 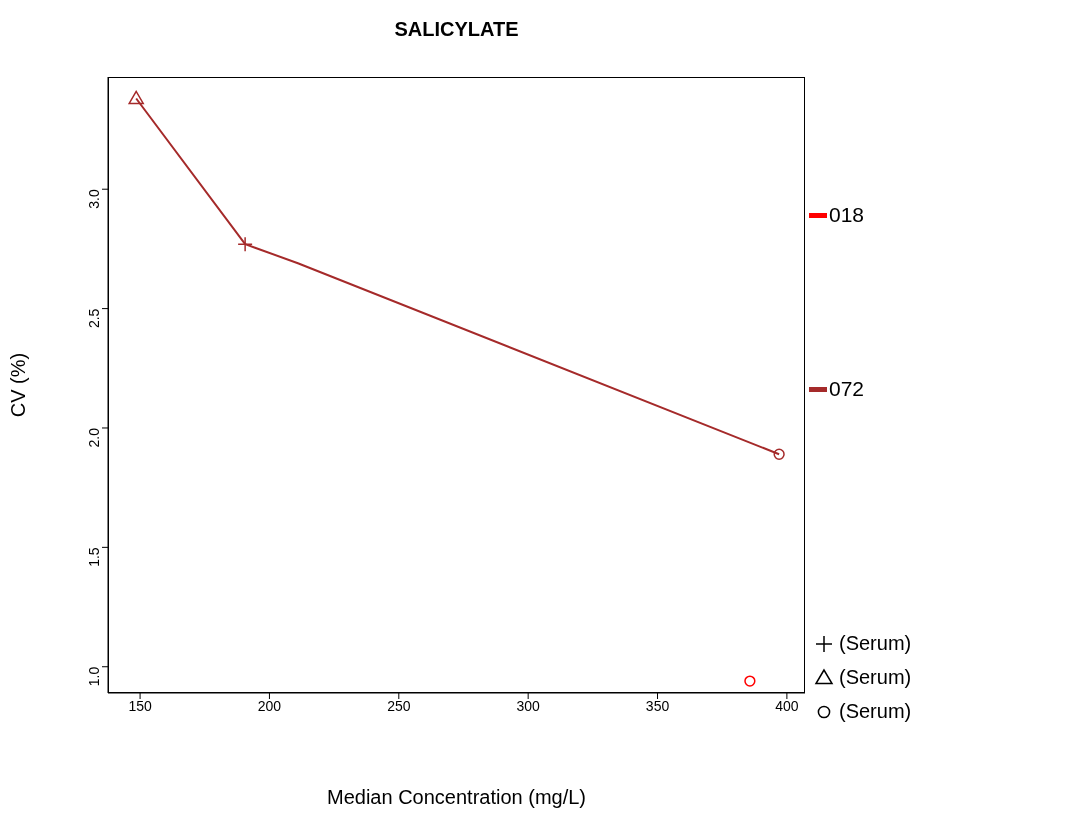 What do you see at coordinates (787, 705) in the screenshot?
I see `x-tick-label: 400` at bounding box center [787, 705].